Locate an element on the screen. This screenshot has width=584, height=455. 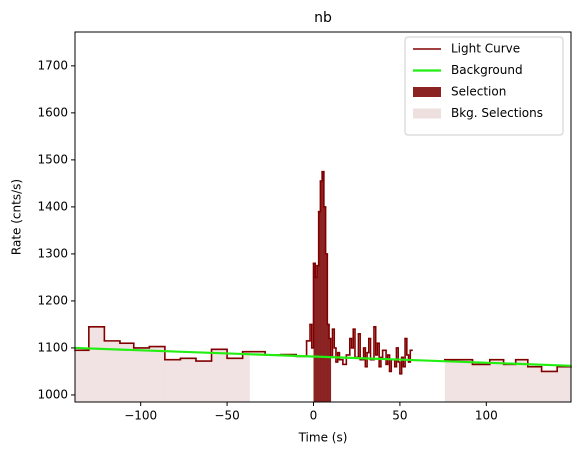
y-tick-label: 1500 is located at coordinates (52, 159).